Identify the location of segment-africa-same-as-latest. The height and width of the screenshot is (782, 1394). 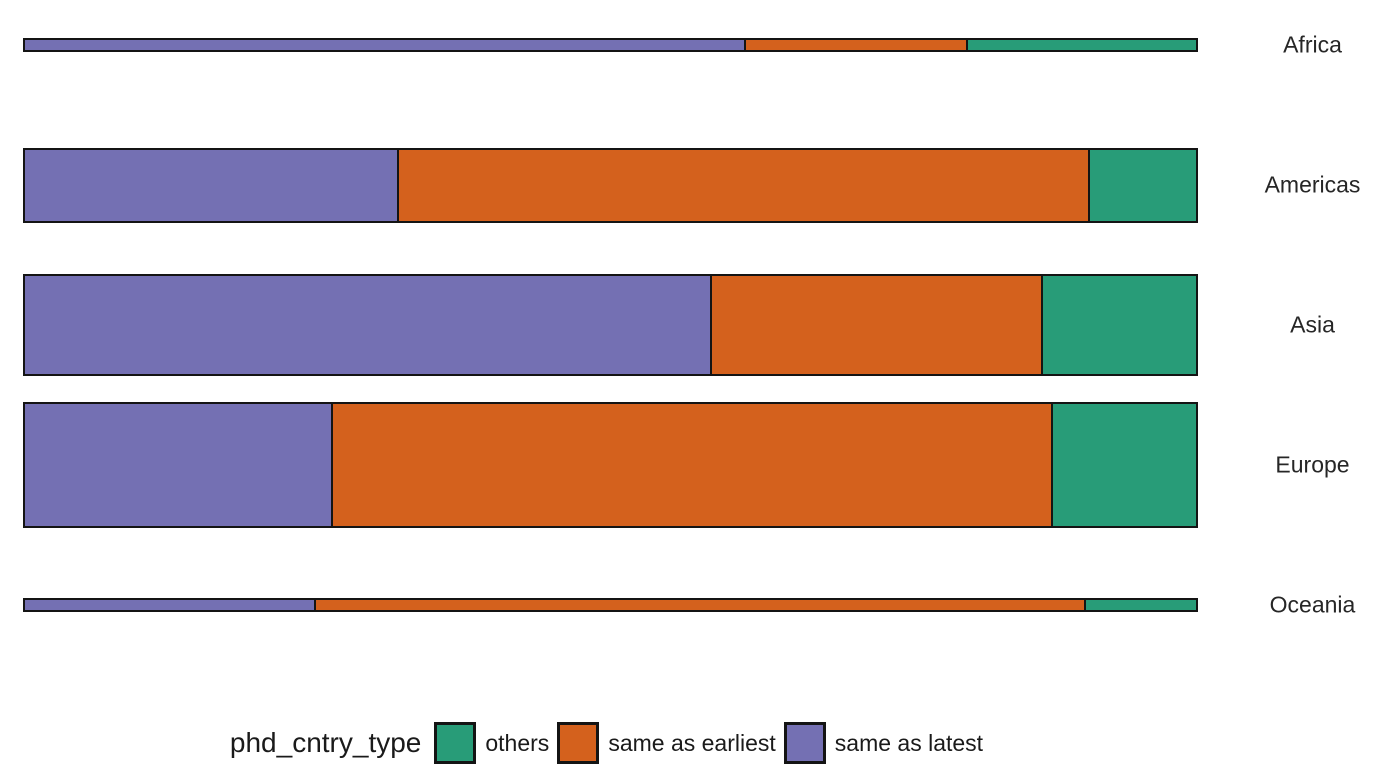
(384, 45).